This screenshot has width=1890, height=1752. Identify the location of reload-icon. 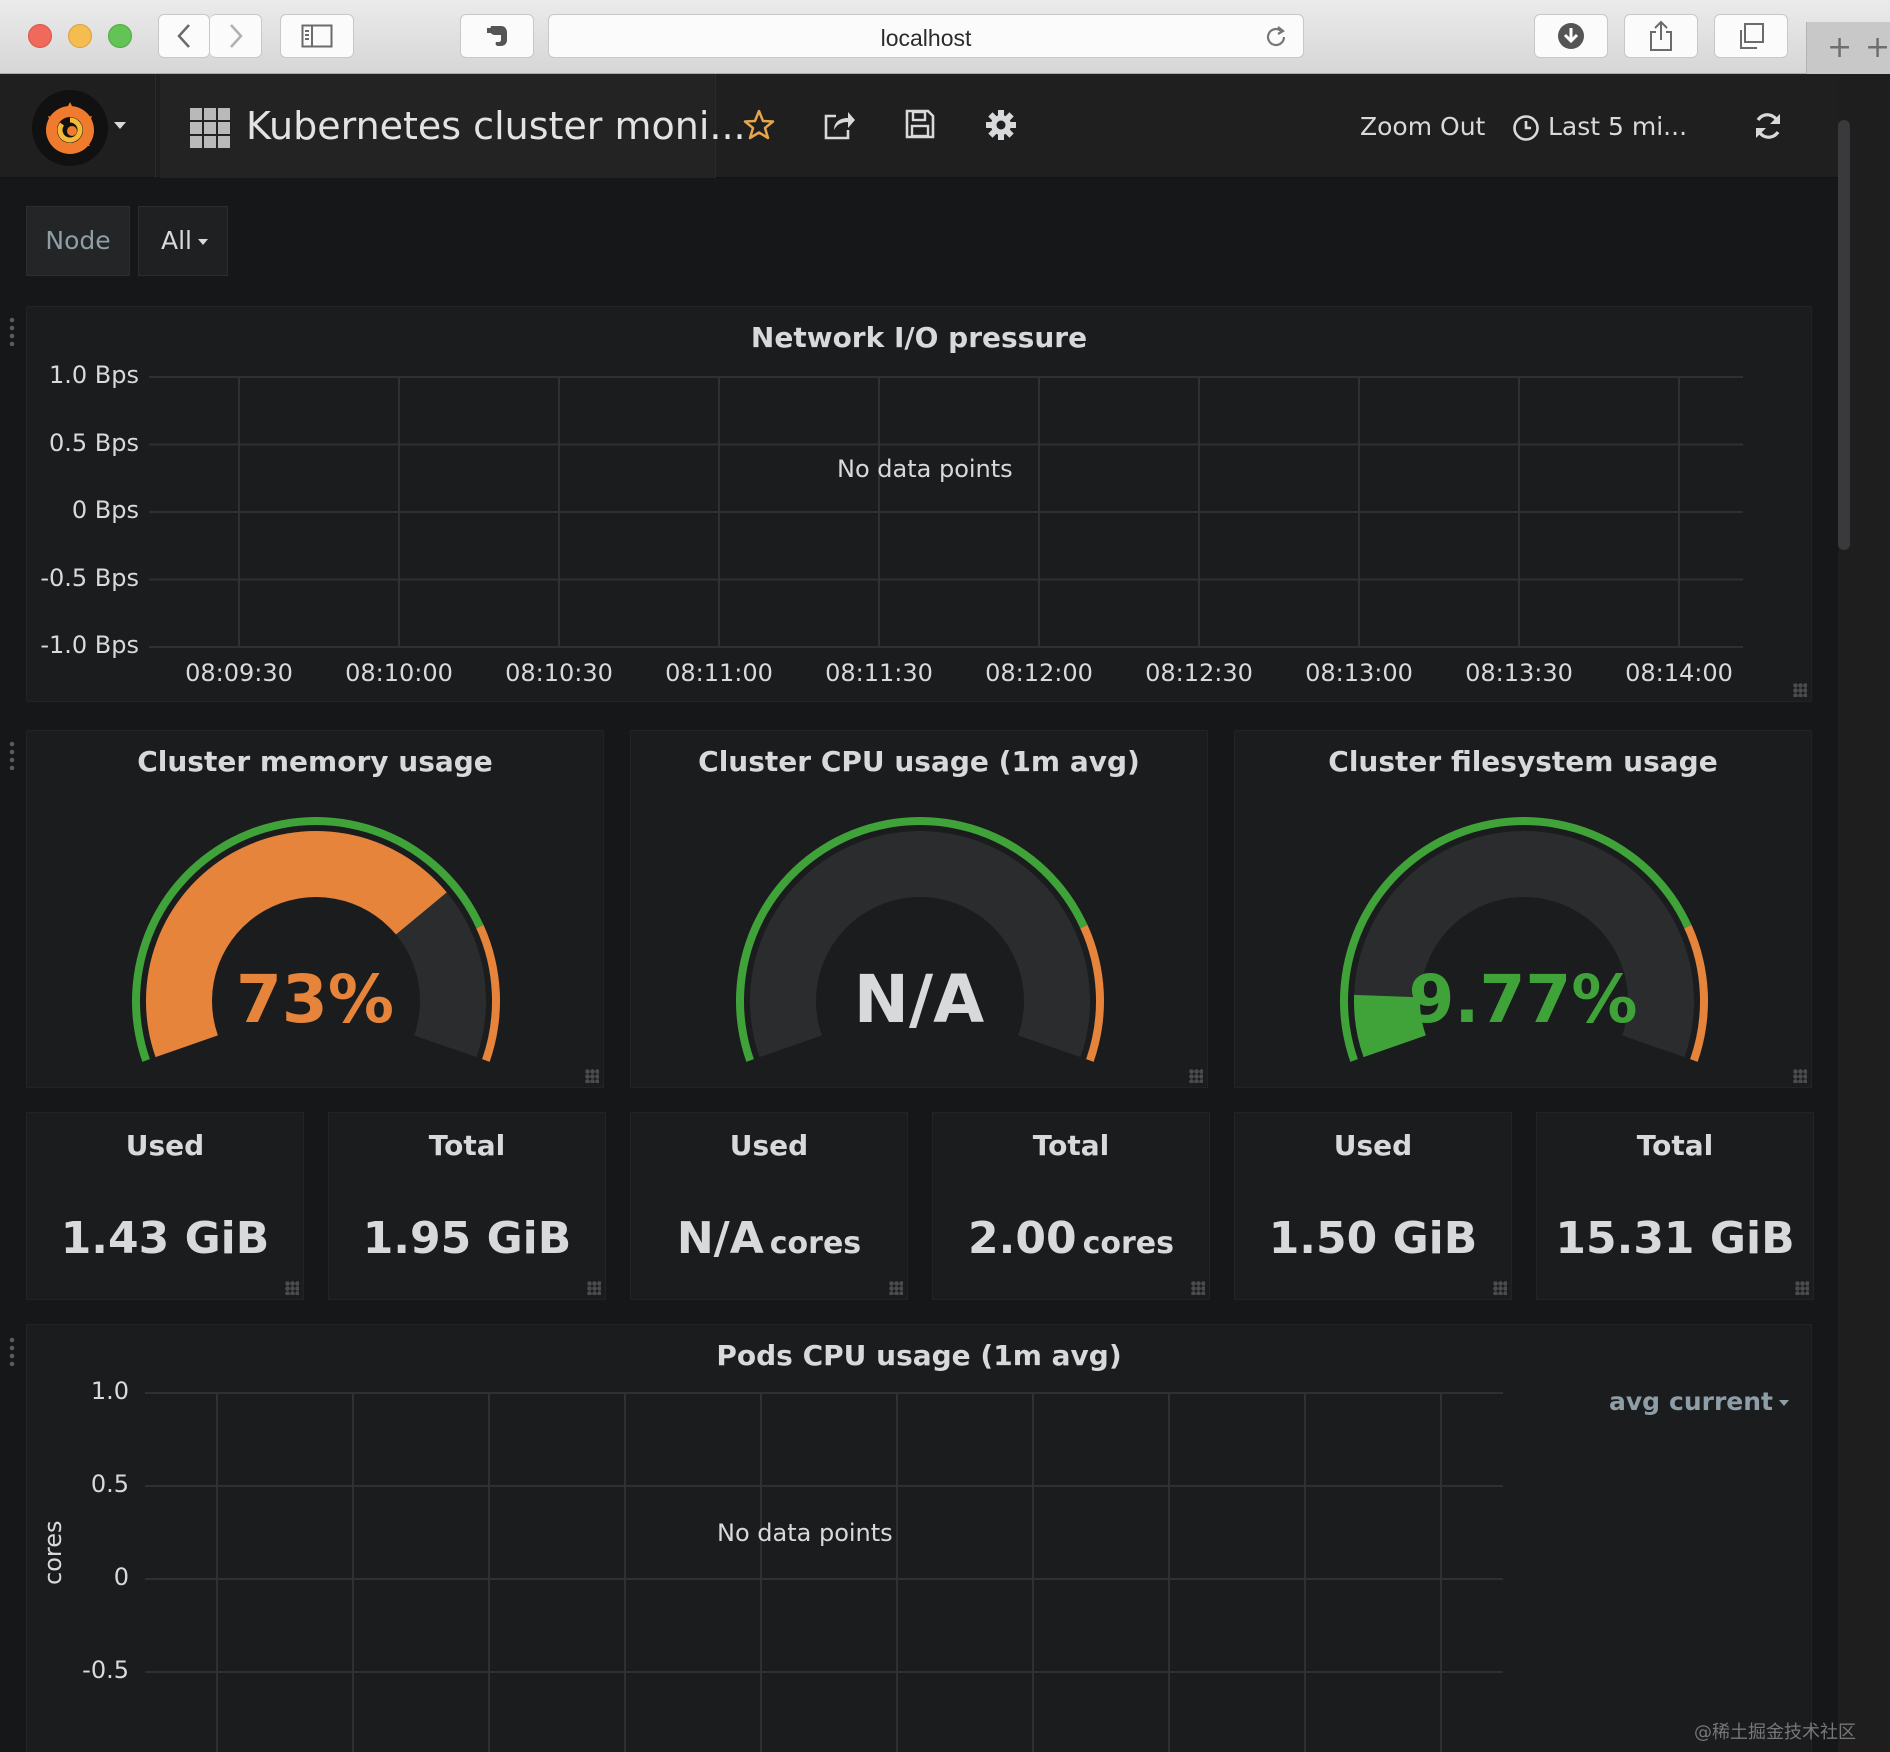
(1276, 37).